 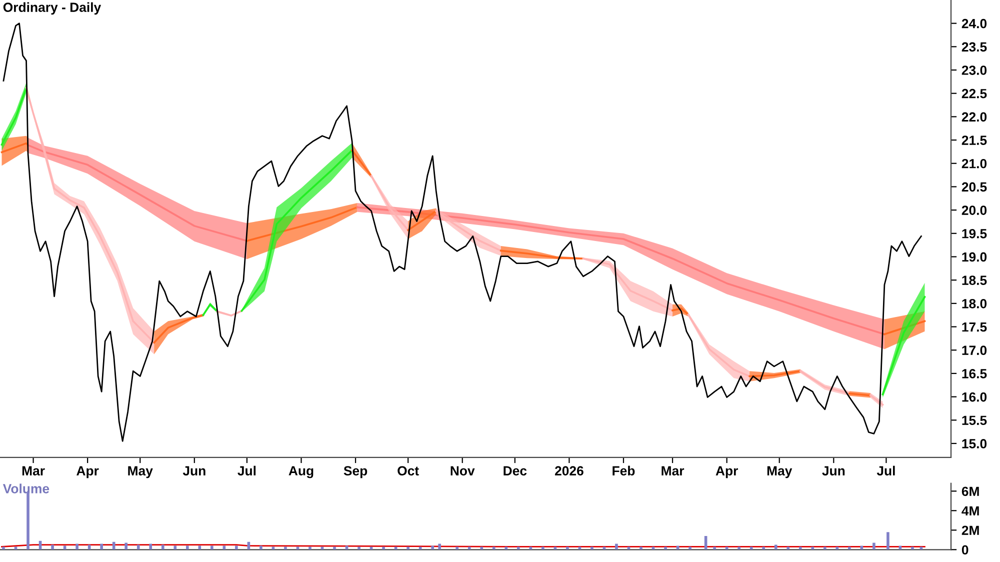 I want to click on y-tick-label: 21.0, so click(x=974, y=163).